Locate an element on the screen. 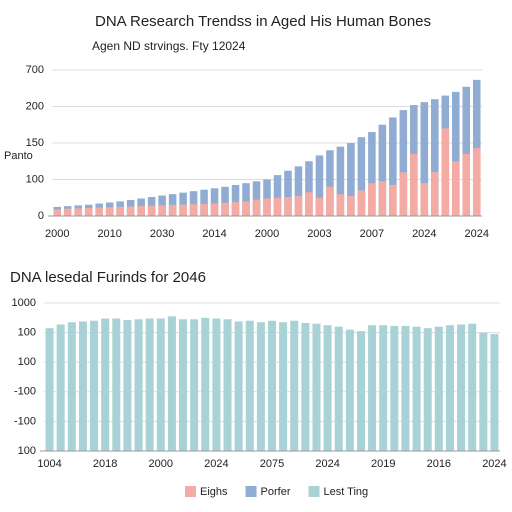 The height and width of the screenshot is (512, 512). y-axis-label: Panto is located at coordinates (18, 156).